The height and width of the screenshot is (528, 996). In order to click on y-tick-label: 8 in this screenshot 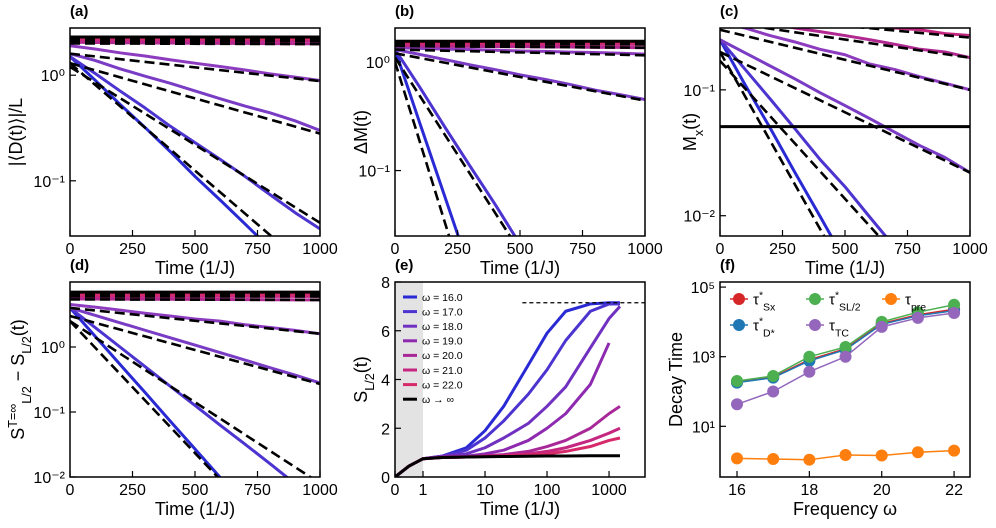, I will do `click(385, 283)`.